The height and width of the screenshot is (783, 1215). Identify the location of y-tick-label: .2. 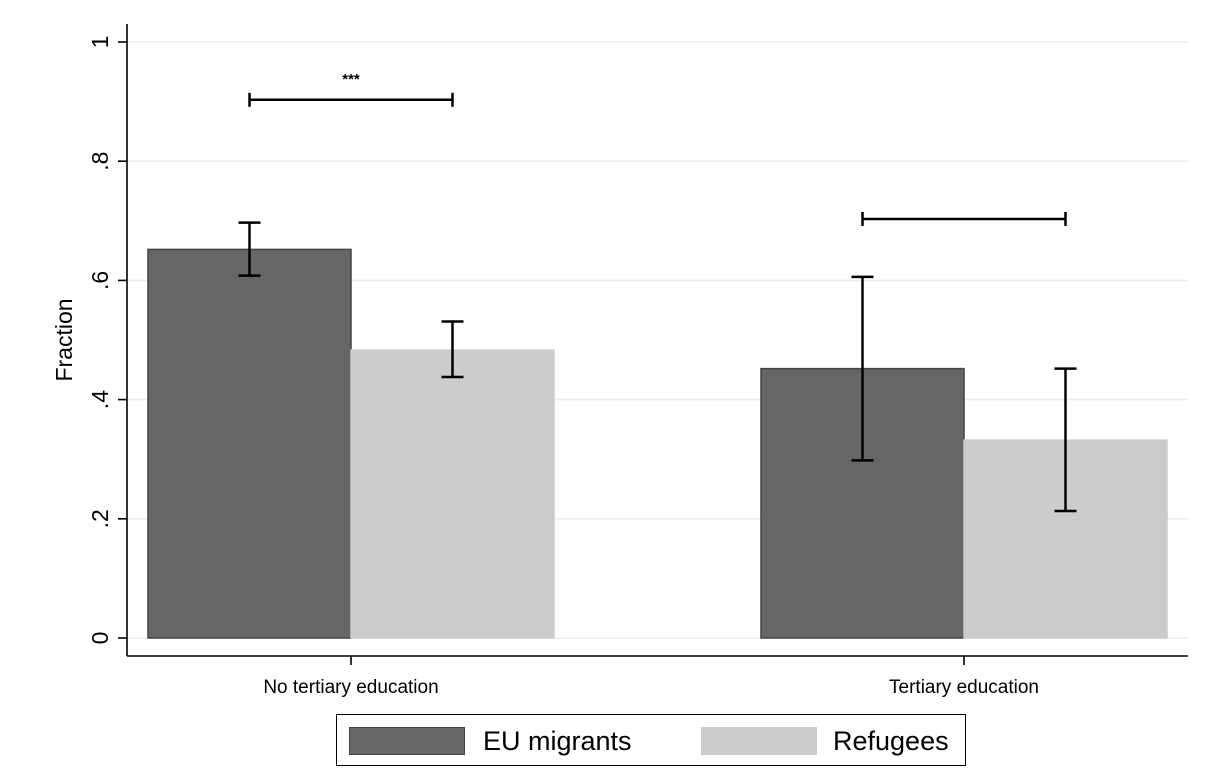
(100, 518).